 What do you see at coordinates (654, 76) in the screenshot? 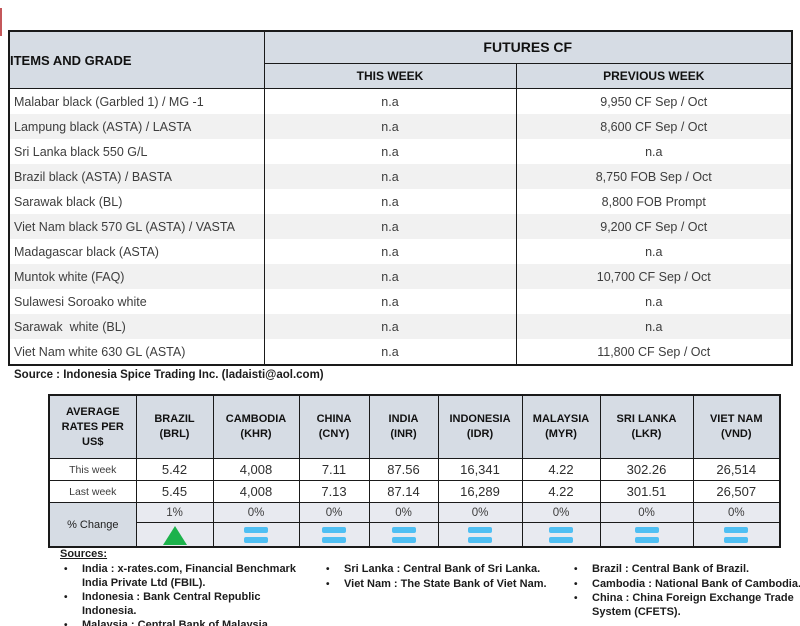
I see `previous-week-header: PREVIOUS WEEK` at bounding box center [654, 76].